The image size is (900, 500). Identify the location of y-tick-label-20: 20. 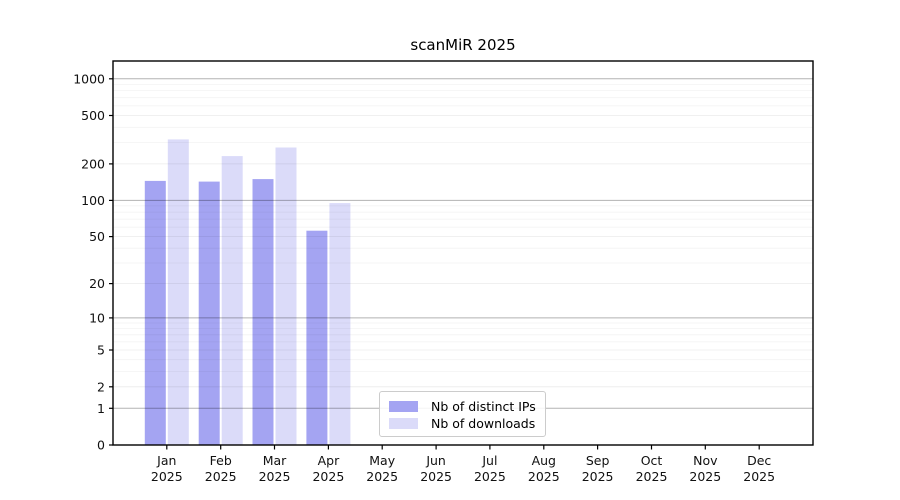
(97, 283).